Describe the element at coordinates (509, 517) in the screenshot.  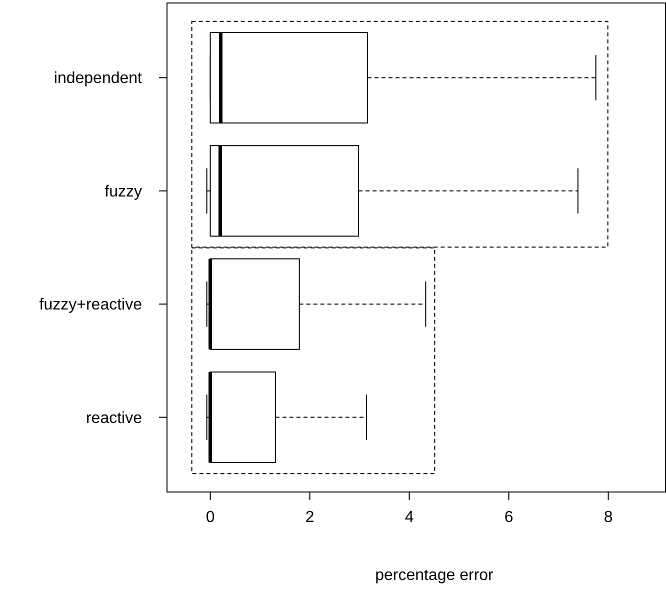
I see `x-tick-label: 6` at that location.